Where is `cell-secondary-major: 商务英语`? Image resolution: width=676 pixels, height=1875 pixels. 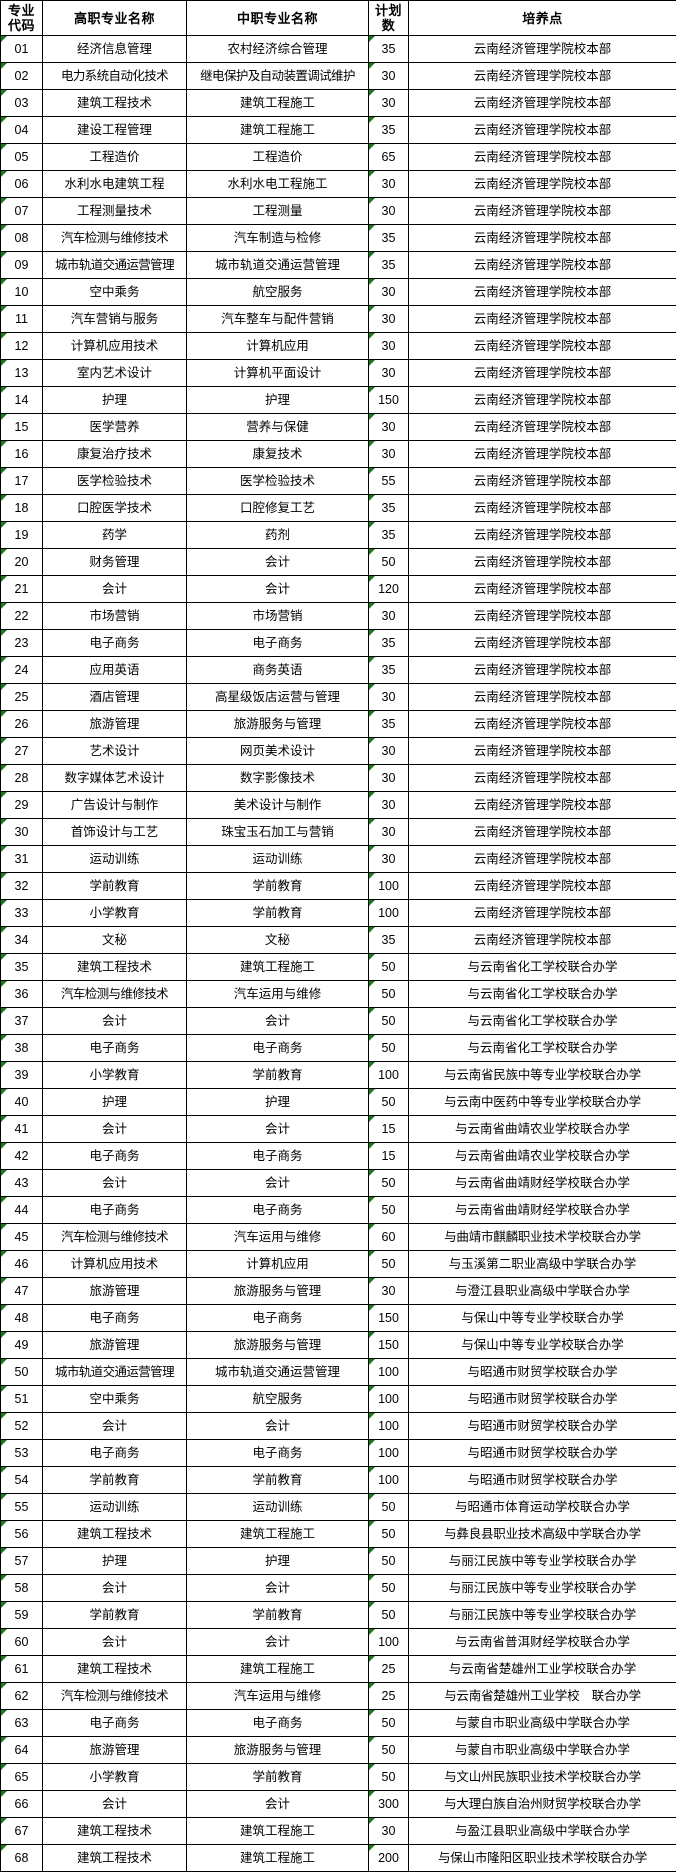 cell-secondary-major: 商务英语 is located at coordinates (277, 670).